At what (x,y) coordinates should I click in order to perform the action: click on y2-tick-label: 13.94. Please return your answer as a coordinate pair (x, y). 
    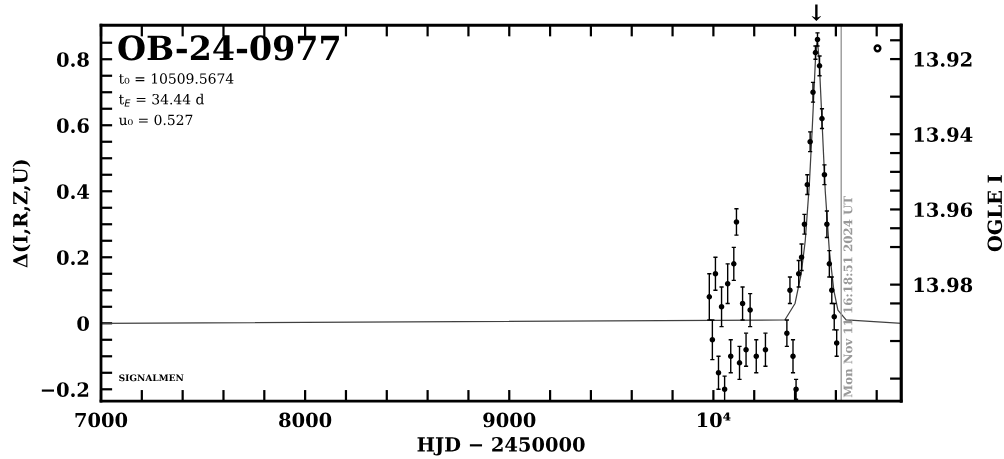
    Looking at the image, I should click on (943, 134).